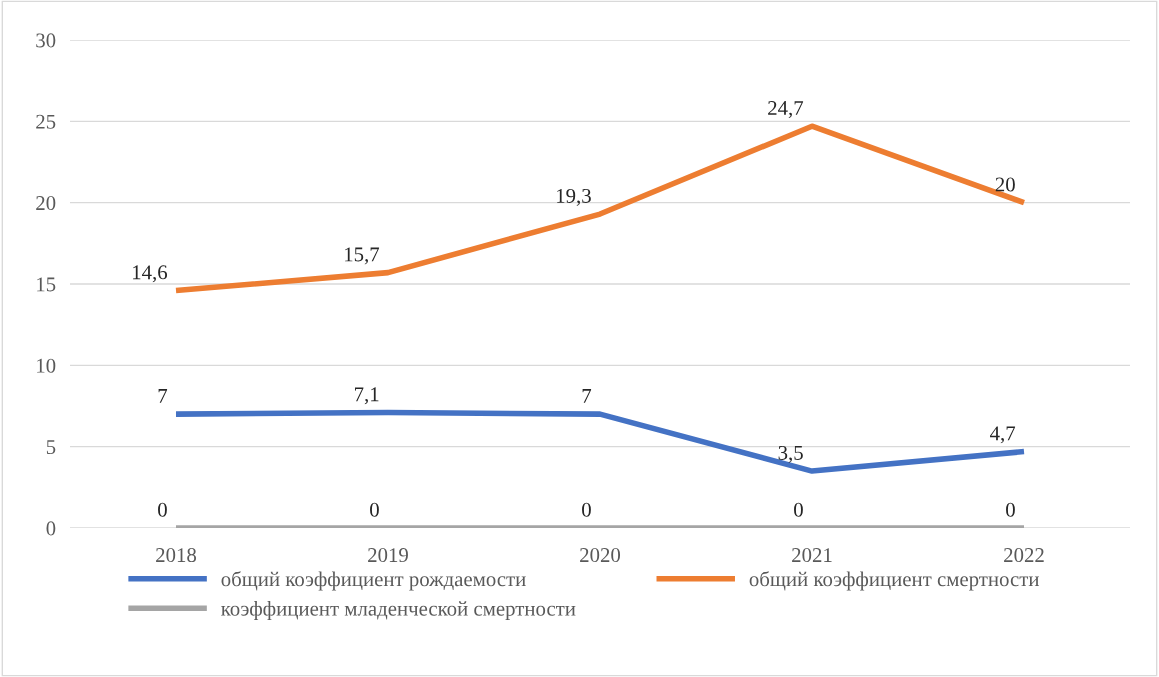 The height and width of the screenshot is (677, 1159). What do you see at coordinates (894, 581) in the screenshot?
I see `legend-label: общий коэффициент смертности` at bounding box center [894, 581].